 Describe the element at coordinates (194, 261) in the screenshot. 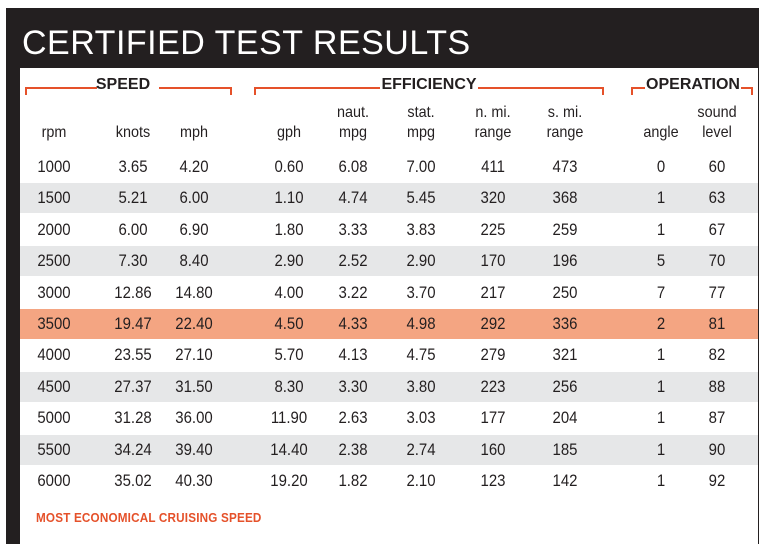

I see `cell-mph: 8.40` at that location.